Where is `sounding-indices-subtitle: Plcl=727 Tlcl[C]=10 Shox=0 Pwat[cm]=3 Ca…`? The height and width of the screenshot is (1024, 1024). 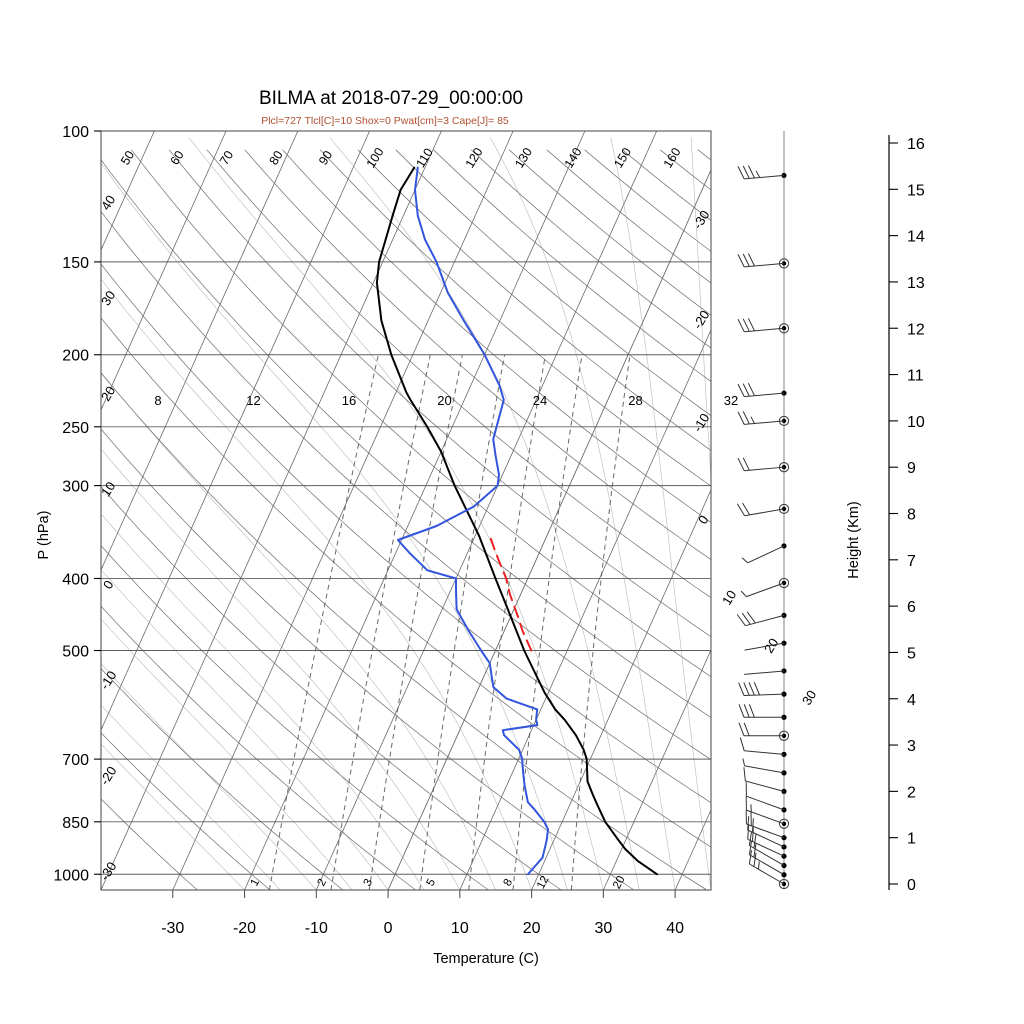
sounding-indices-subtitle: Plcl=727 Tlcl[C]=10 Shox=0 Pwat[cm]=3 Ca… is located at coordinates (385, 121).